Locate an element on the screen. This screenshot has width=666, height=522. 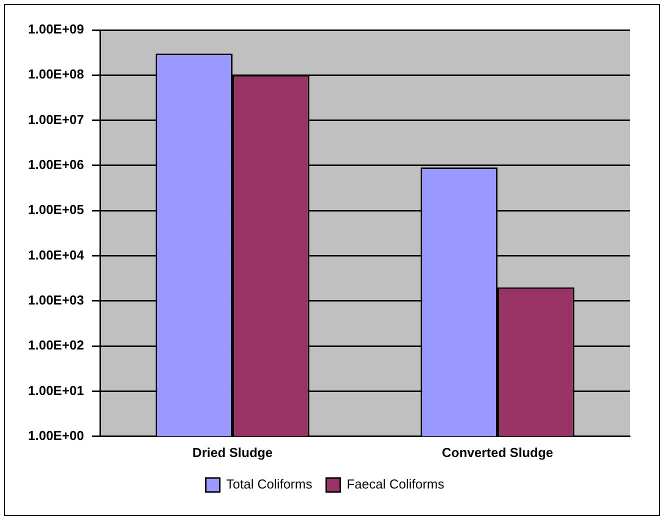
legend-label: Total Coliforms is located at coordinates (269, 484).